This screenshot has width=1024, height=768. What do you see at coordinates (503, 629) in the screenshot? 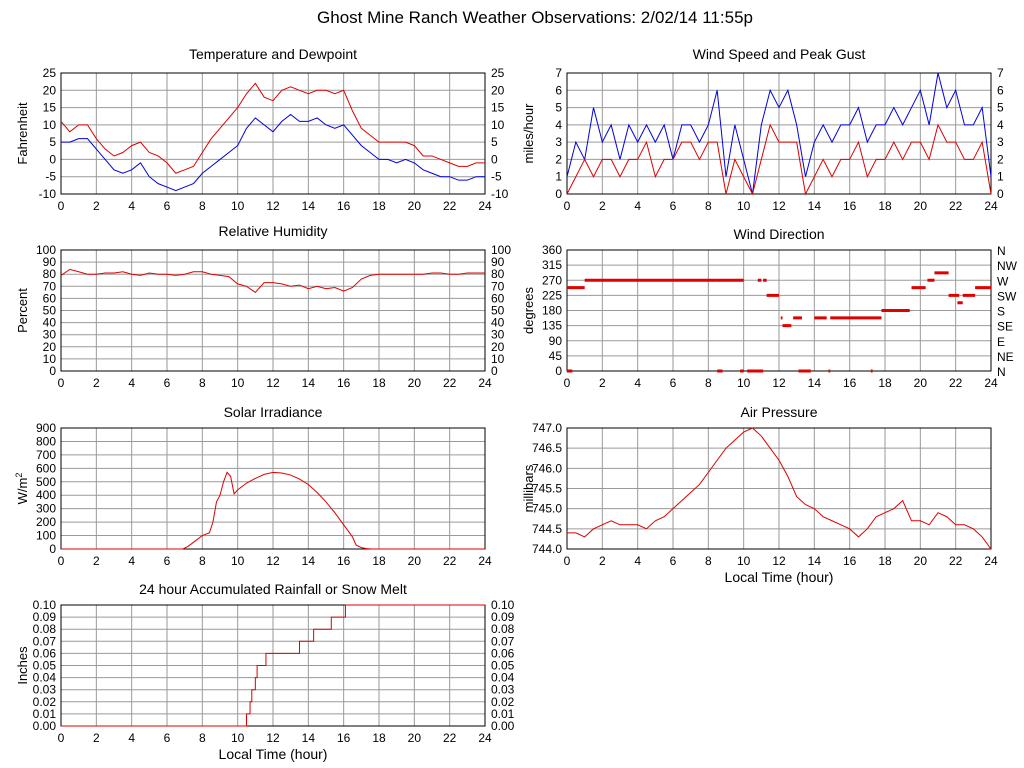
I see `rain-y-tick-label-right: 0.08` at bounding box center [503, 629].